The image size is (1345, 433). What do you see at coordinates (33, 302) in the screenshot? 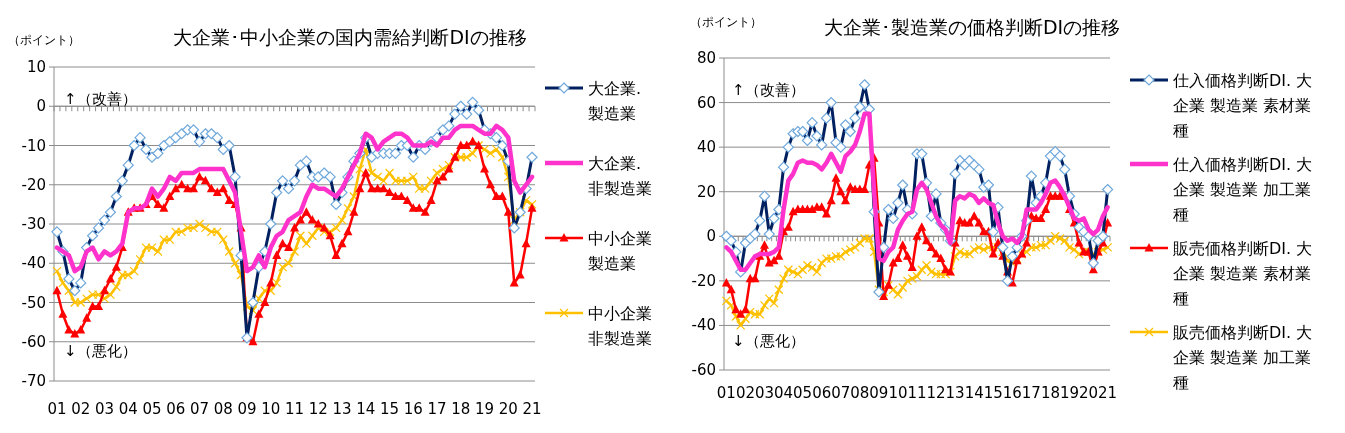
I see `y-tick-label: -50` at bounding box center [33, 302].